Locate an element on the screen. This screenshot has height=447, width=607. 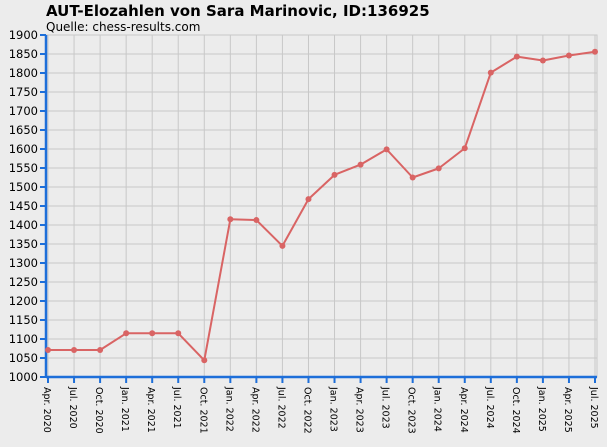
x-tick-label: Oct. 2022 is located at coordinates (306, 410).